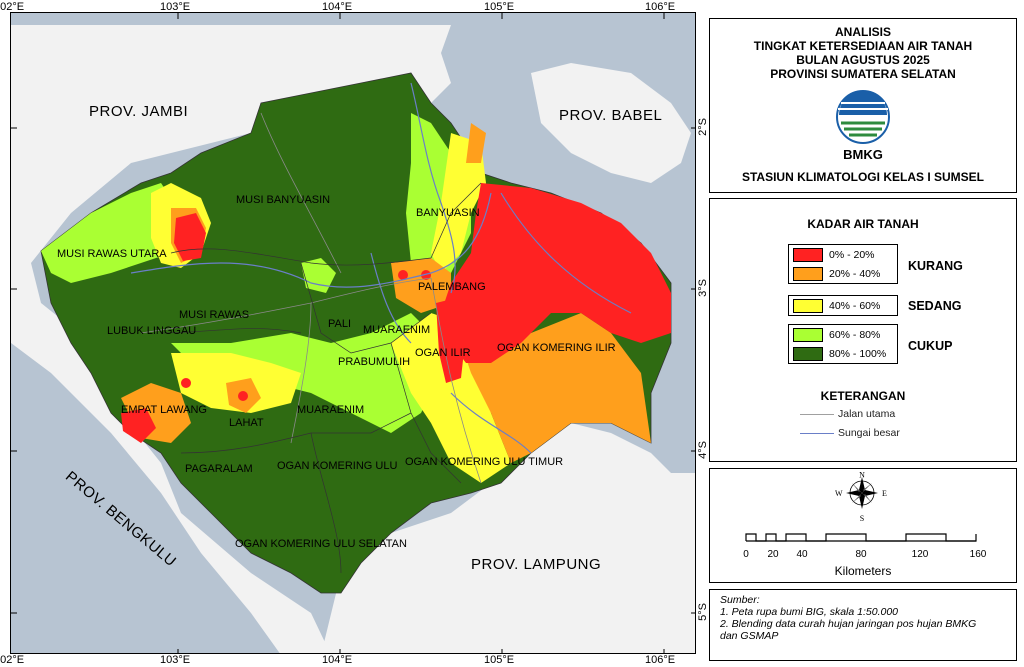  What do you see at coordinates (484, 462) in the screenshot?
I see `label-oku-timur: OGAN KOMERING ULU TIMUR` at bounding box center [484, 462].